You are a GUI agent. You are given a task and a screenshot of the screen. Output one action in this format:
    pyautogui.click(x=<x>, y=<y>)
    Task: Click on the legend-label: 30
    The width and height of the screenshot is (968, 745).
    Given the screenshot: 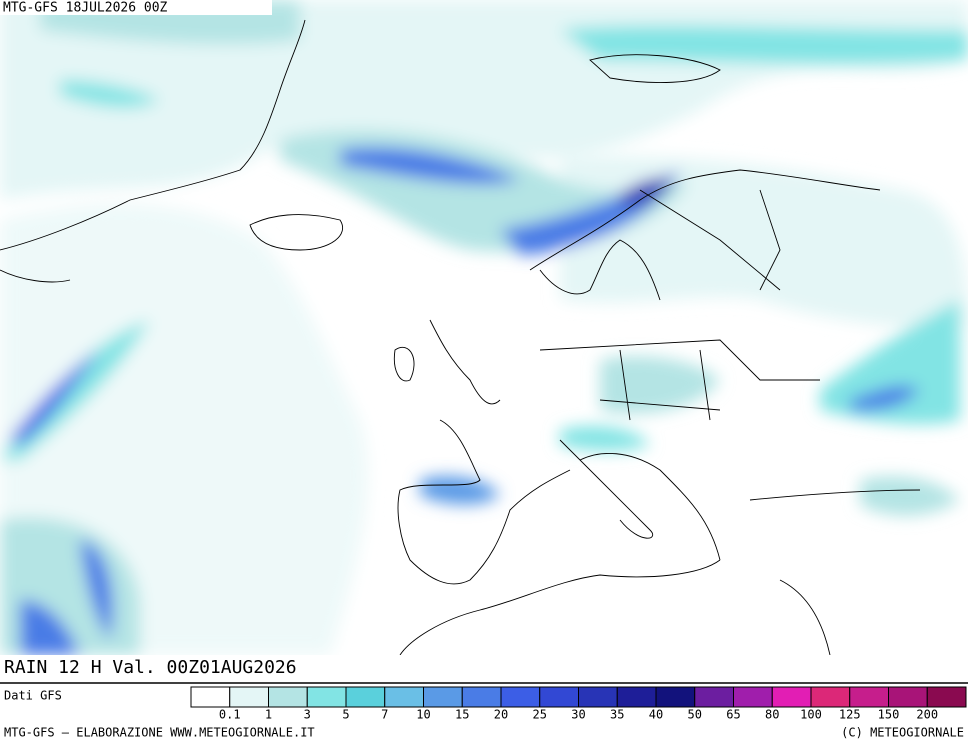 What is the action you would take?
    pyautogui.click(x=578, y=715)
    